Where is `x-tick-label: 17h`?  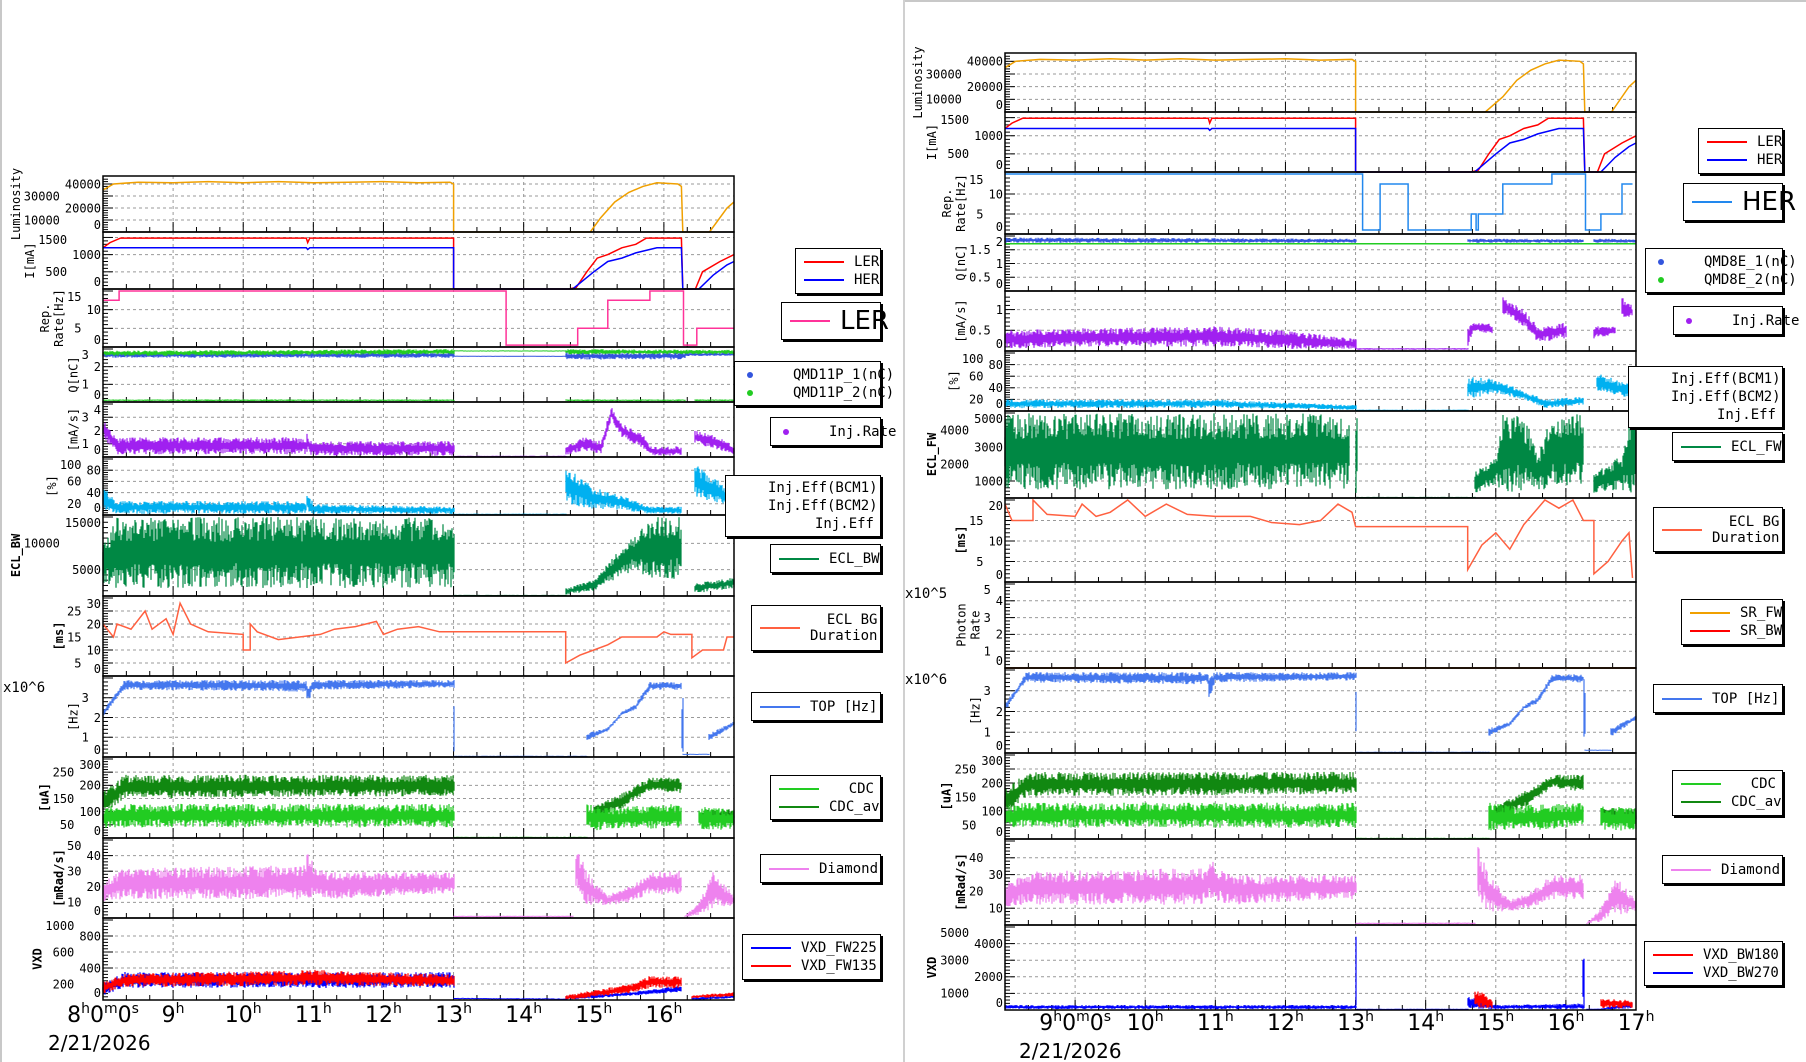 x-tick-label: 17h is located at coordinates (1636, 1022).